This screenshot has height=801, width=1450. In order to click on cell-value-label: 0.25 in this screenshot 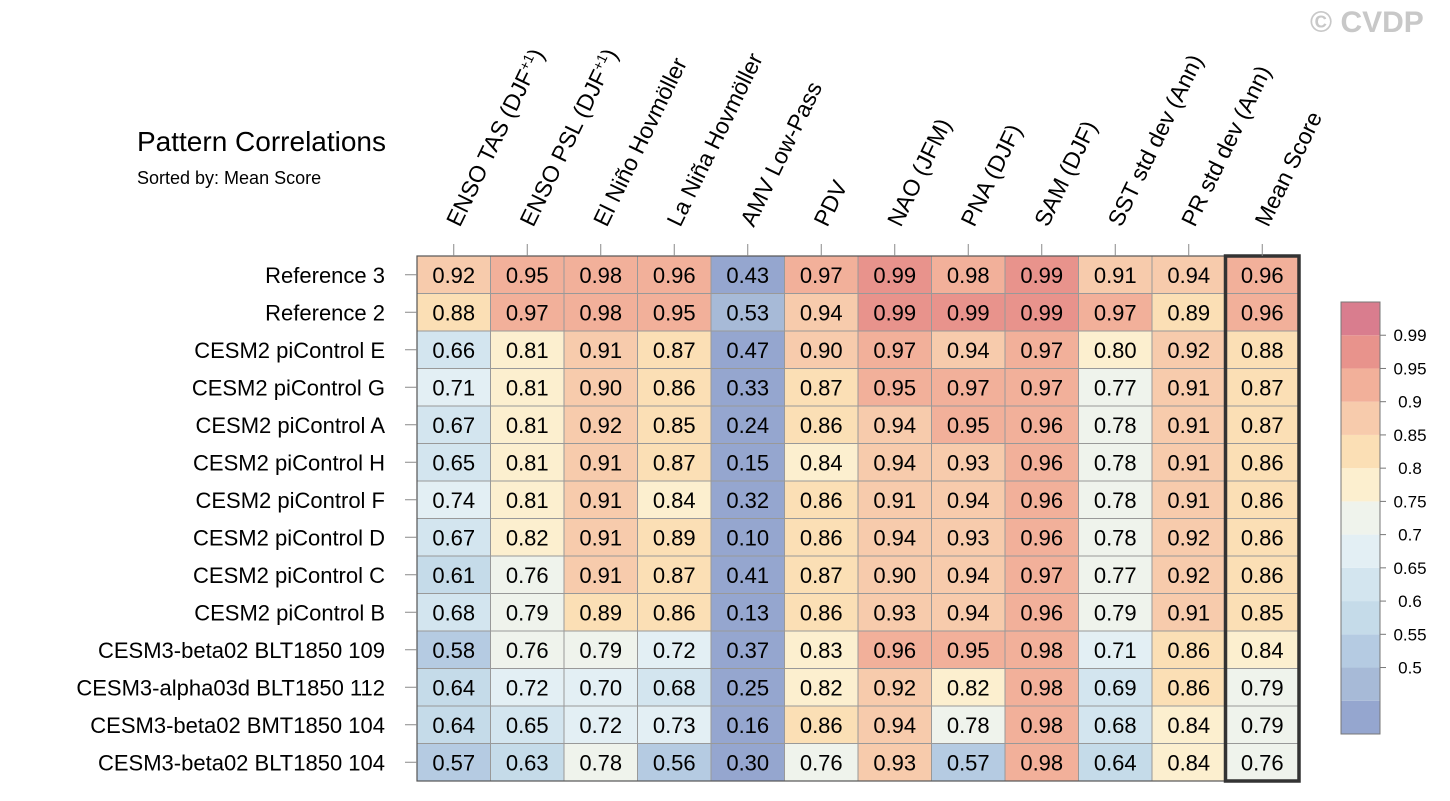, I will do `click(747, 687)`.